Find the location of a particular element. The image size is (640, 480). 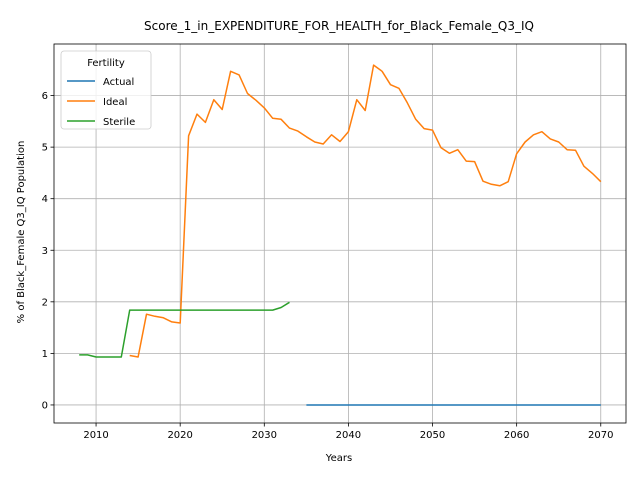

x-tick-label: 2020 is located at coordinates (179, 435).